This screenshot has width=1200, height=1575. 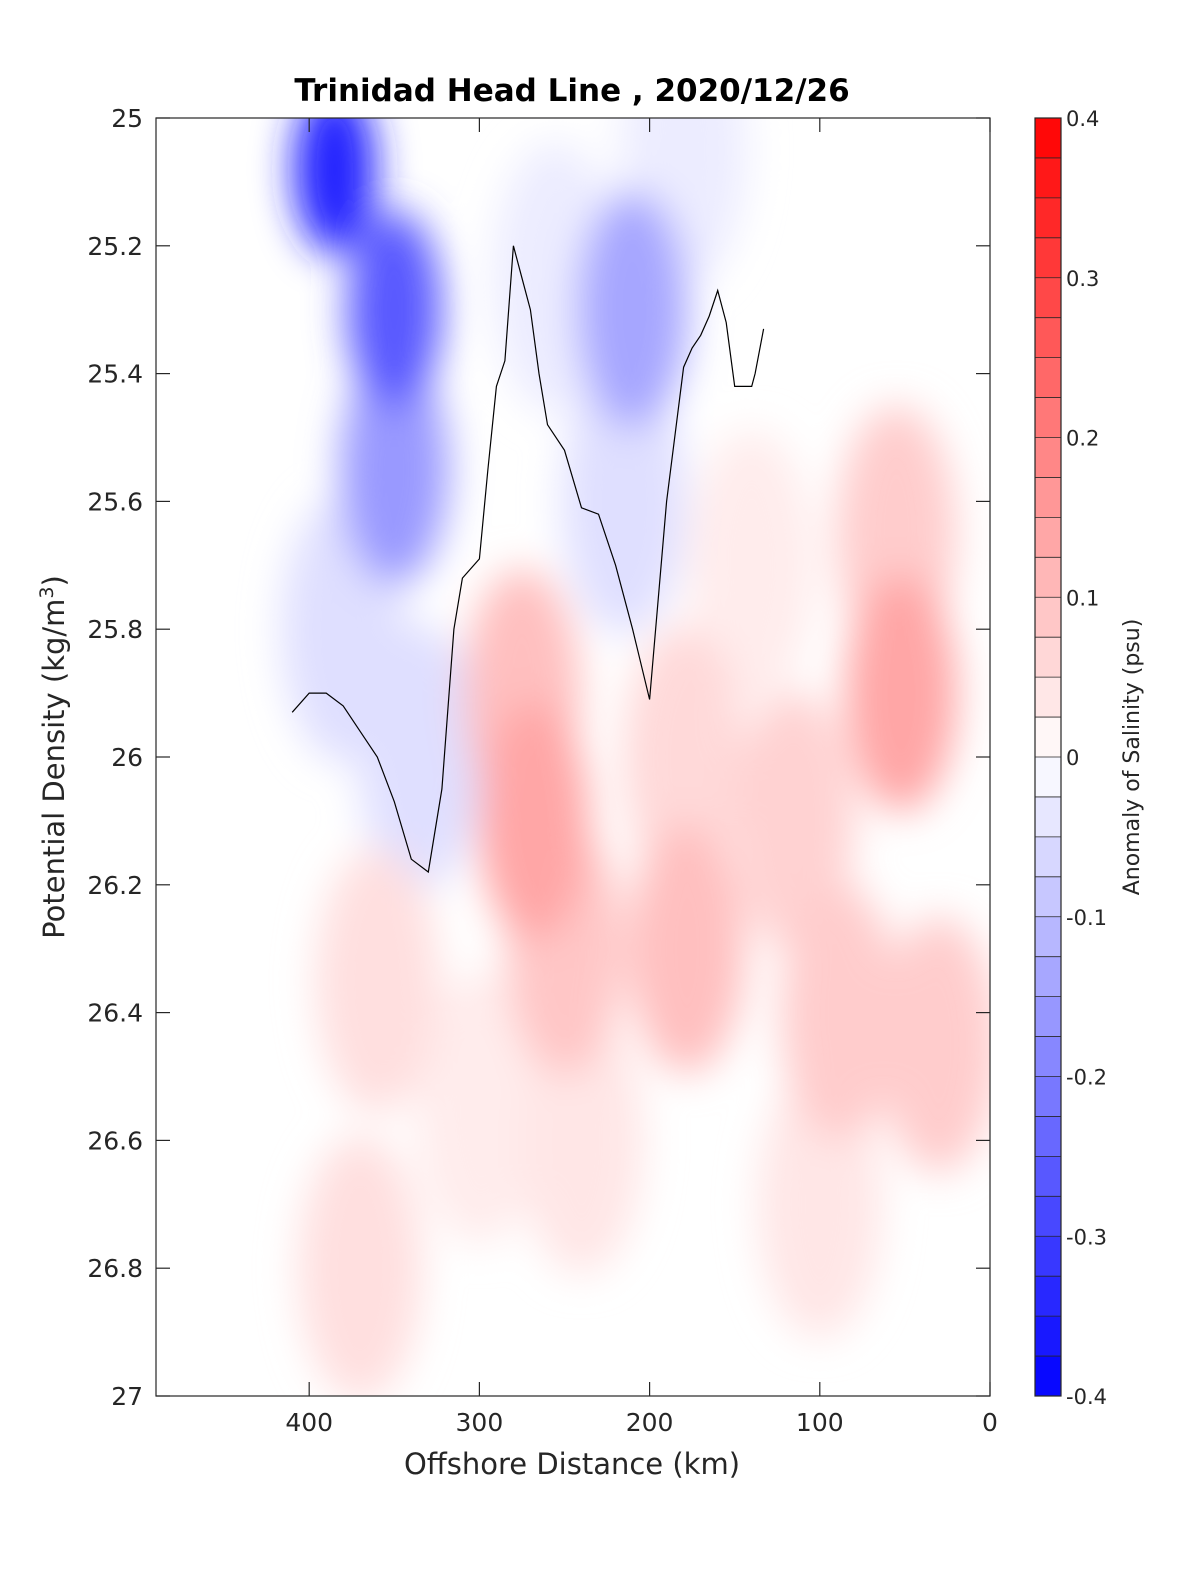 I want to click on y-tick-label: 26, so click(x=127, y=757).